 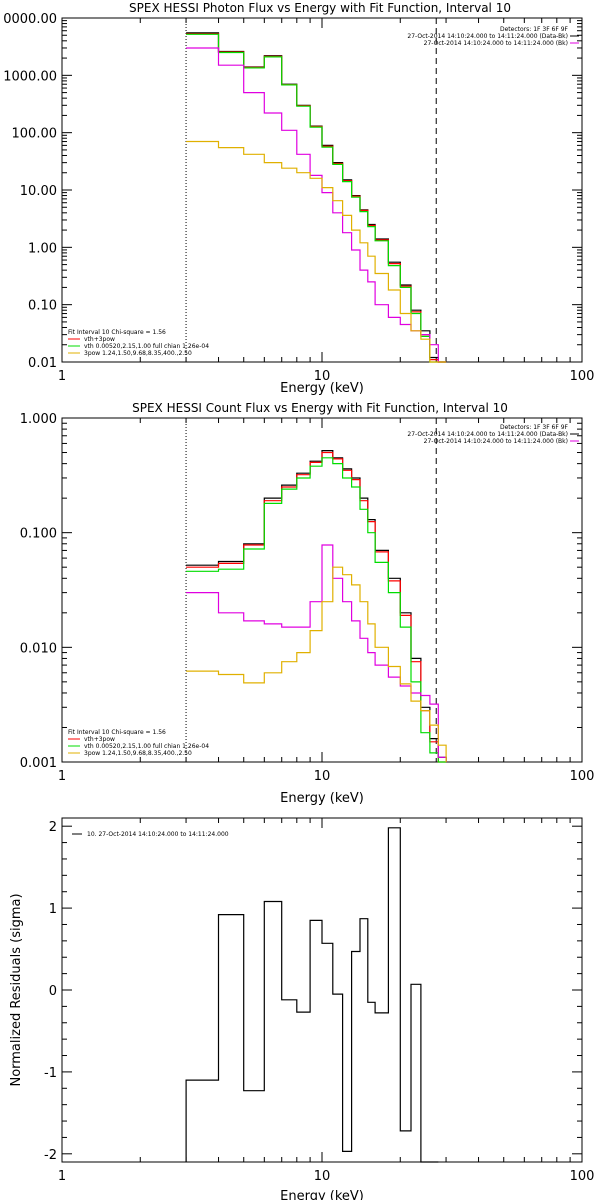 What do you see at coordinates (35, 134) in the screenshot?
I see `y-tick-label: 100.00` at bounding box center [35, 134].